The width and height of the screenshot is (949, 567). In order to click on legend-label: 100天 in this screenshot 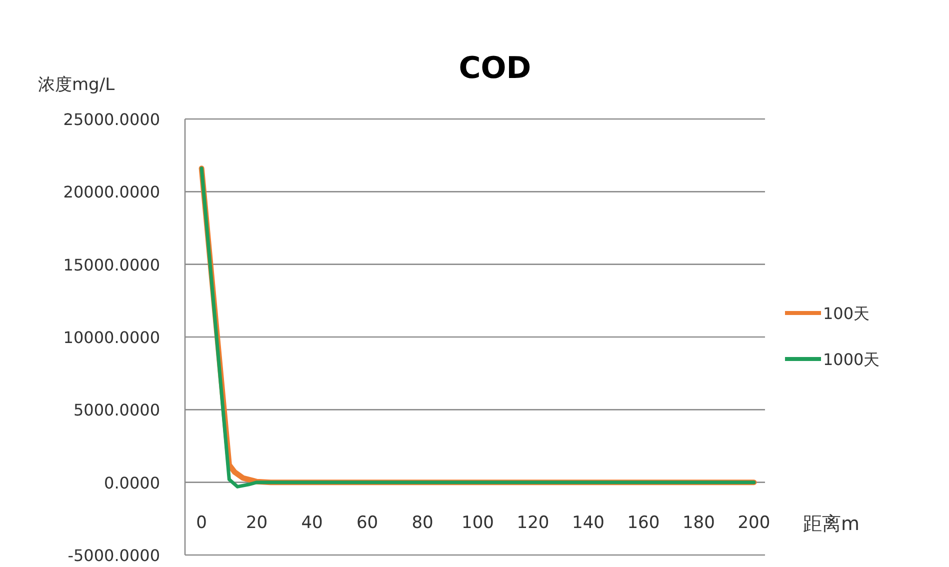, I will do `click(846, 313)`.